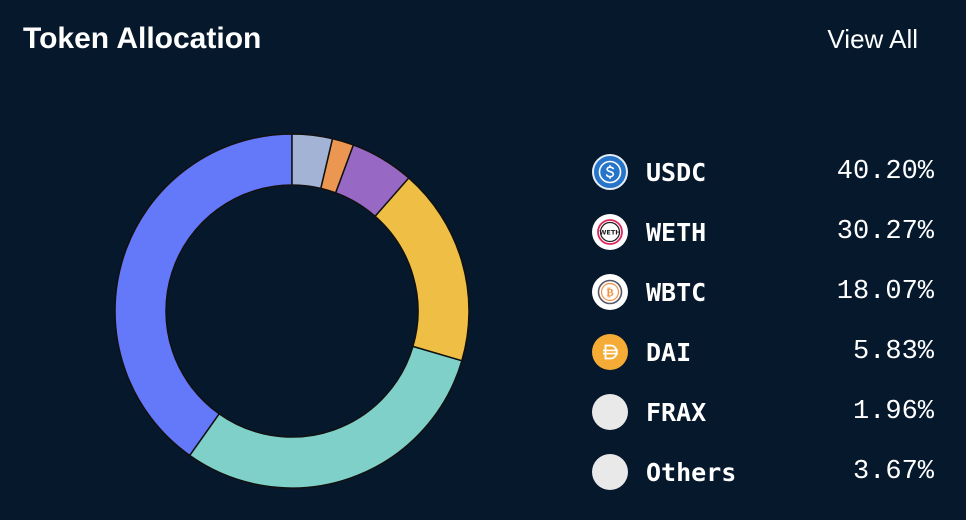  I want to click on legend-label: WBTC, so click(676, 292).